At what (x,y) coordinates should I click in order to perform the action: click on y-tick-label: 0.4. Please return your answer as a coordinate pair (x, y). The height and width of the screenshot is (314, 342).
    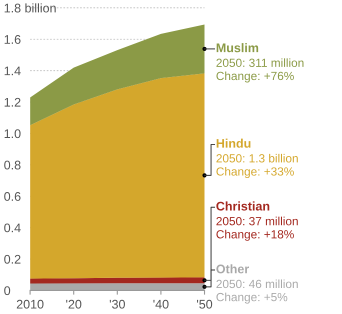
    Looking at the image, I should click on (12, 227).